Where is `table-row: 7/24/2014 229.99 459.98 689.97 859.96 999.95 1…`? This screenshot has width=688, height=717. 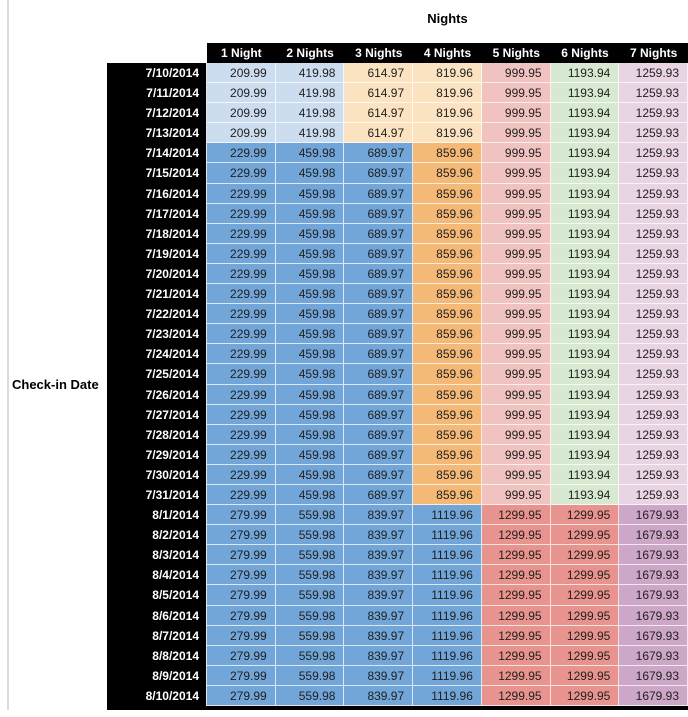
table-row: 7/24/2014 229.99 459.98 689.97 859.96 999.95 1… is located at coordinates (397, 354).